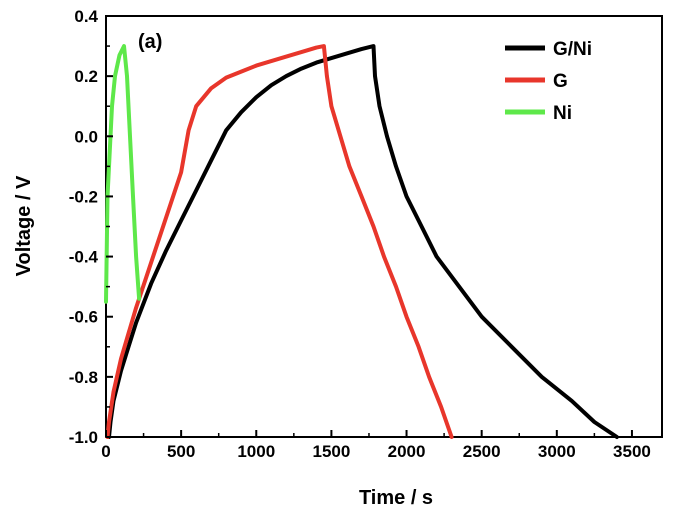 Image resolution: width=700 pixels, height=522 pixels. I want to click on x-tick-label: 0, so click(105, 451).